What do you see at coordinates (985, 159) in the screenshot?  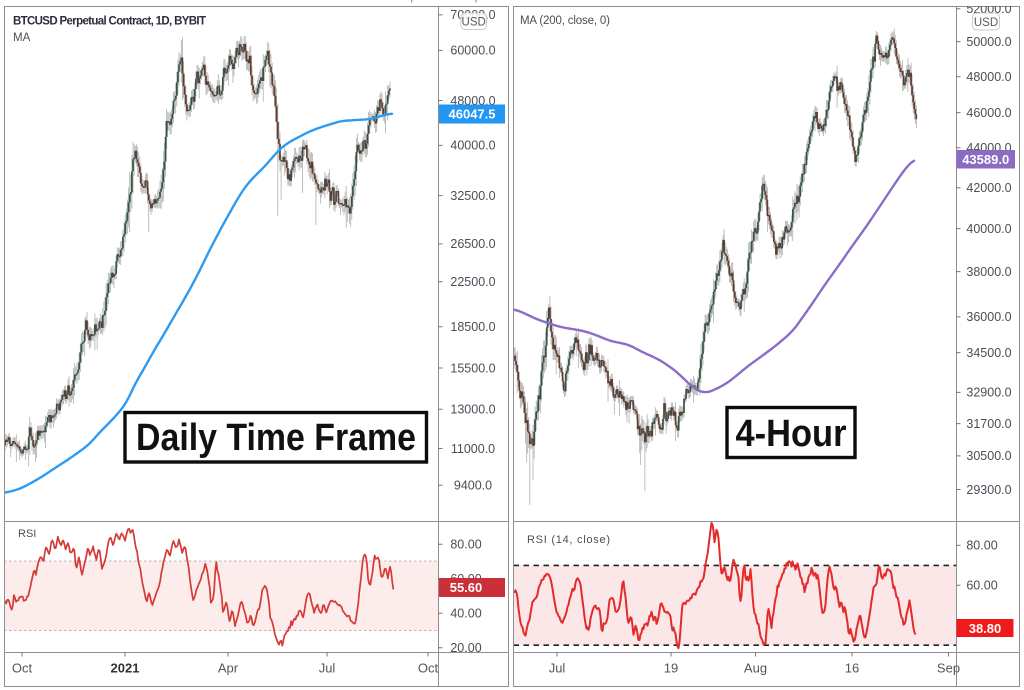 I see `svg-text: 43589.0` at bounding box center [985, 159].